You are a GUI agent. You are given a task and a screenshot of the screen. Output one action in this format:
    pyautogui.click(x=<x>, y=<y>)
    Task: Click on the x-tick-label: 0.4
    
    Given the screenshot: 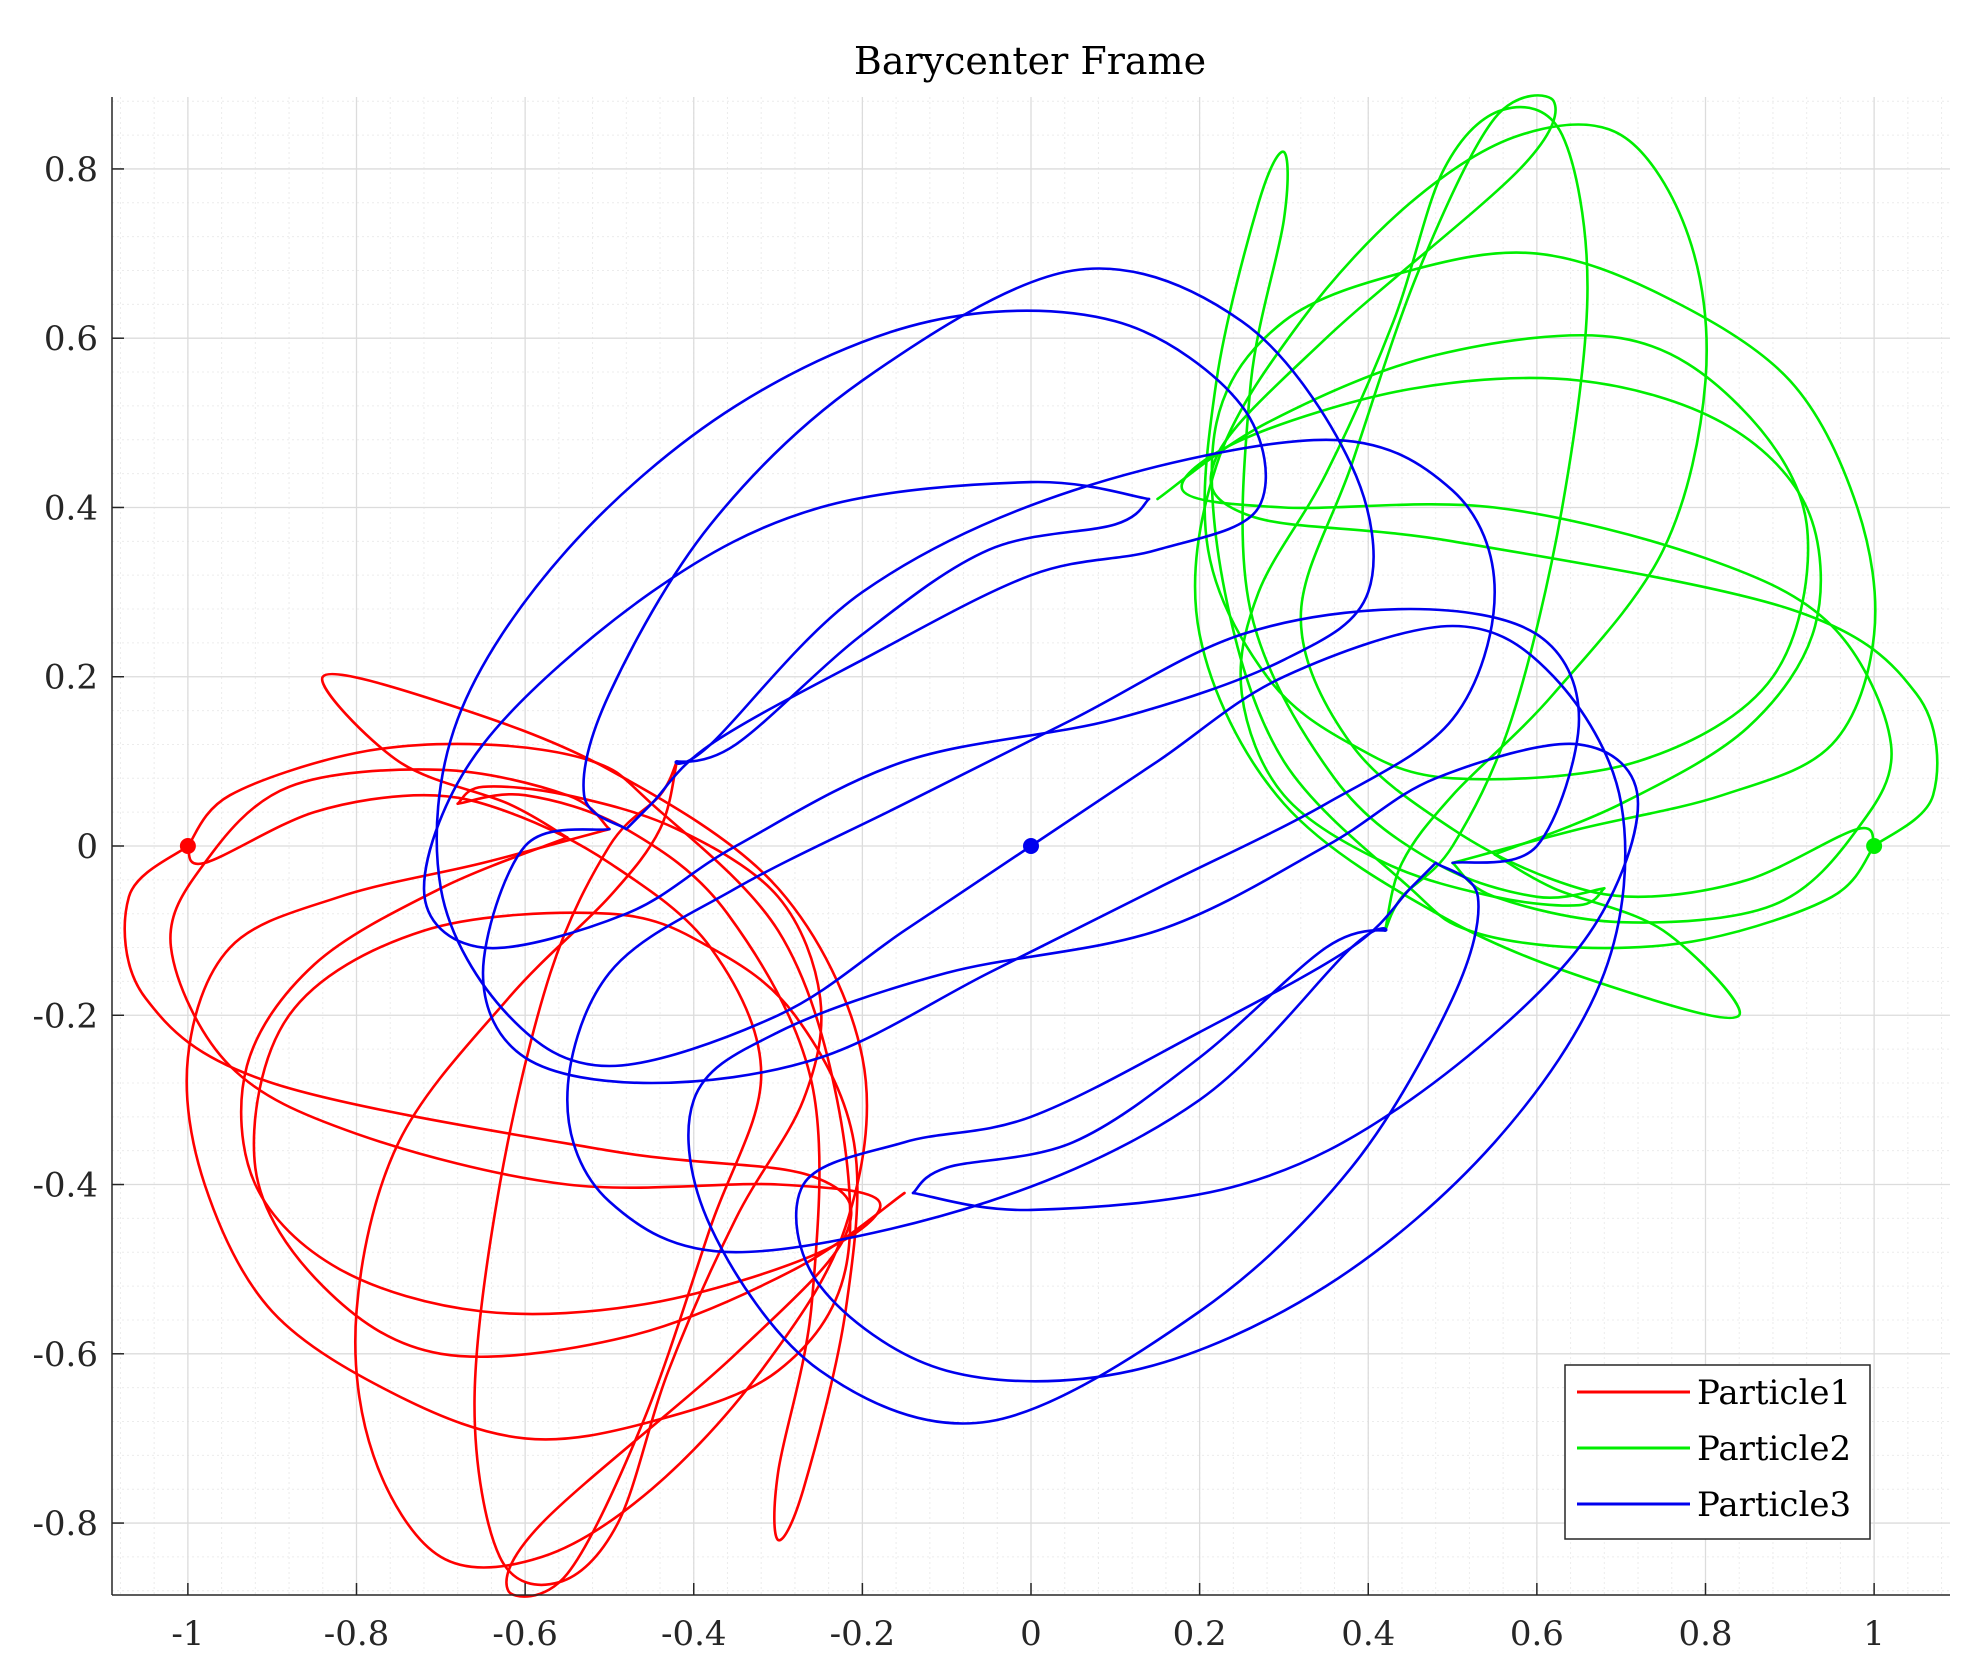 What is the action you would take?
    pyautogui.click(x=1368, y=1634)
    